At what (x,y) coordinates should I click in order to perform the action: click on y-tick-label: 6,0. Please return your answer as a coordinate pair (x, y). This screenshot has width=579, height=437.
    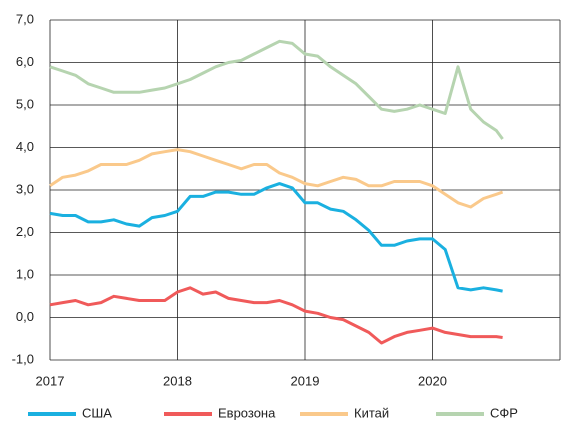
    Looking at the image, I should click on (25, 61).